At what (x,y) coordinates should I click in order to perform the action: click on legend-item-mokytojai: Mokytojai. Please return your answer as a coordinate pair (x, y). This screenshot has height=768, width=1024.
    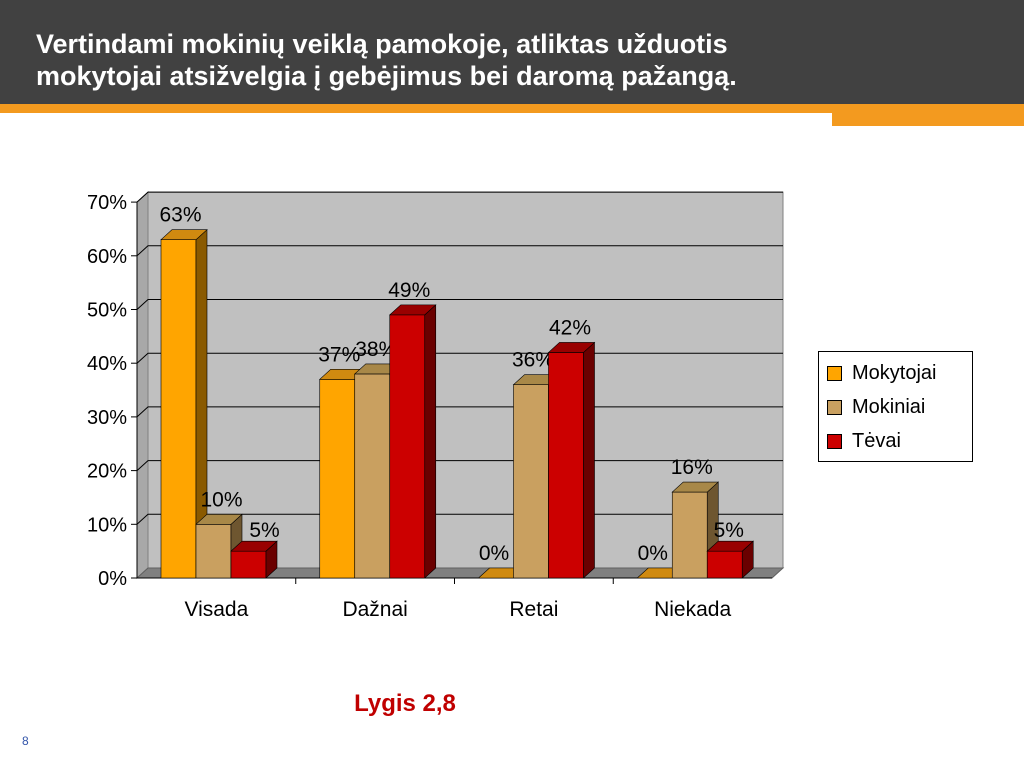
    Looking at the image, I should click on (881, 373).